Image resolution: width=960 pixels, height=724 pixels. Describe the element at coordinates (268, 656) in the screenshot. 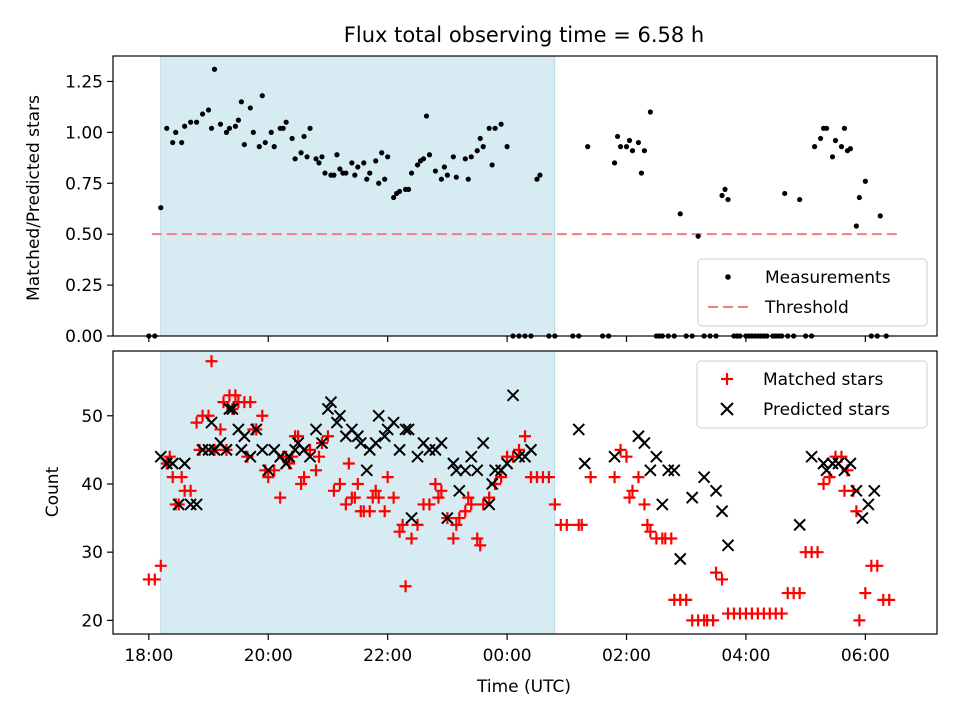

I see `x-tick-label: 20:00` at that location.